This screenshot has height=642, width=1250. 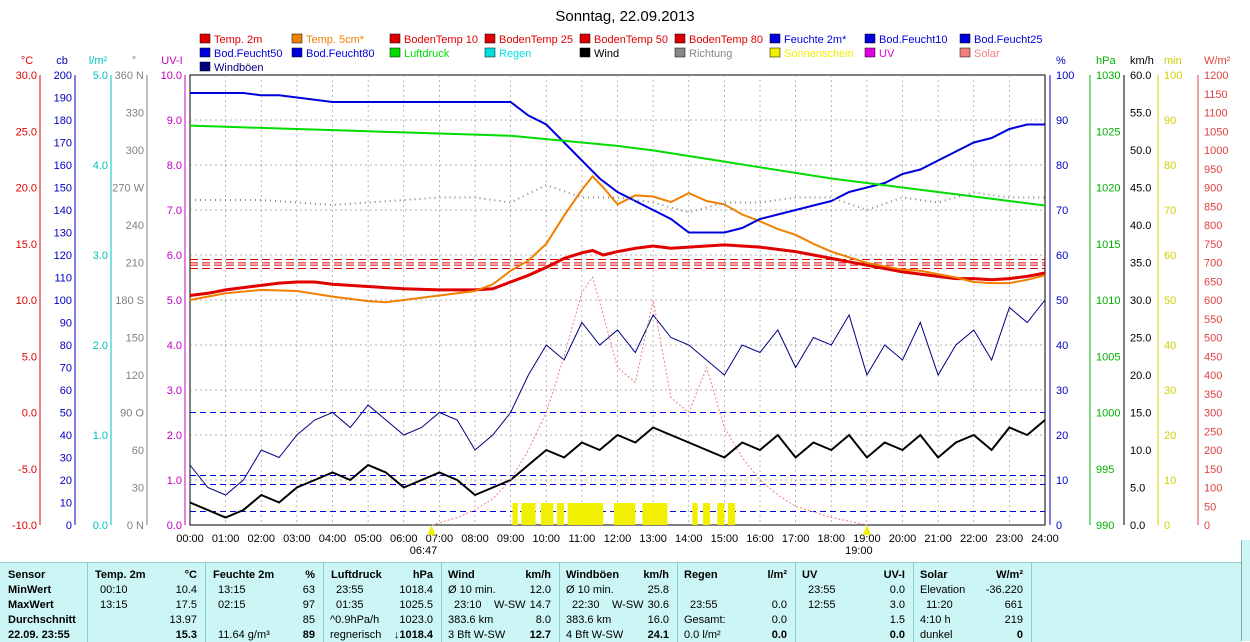 What do you see at coordinates (424, 551) in the screenshot?
I see `sunrise-label: 06:47` at bounding box center [424, 551].